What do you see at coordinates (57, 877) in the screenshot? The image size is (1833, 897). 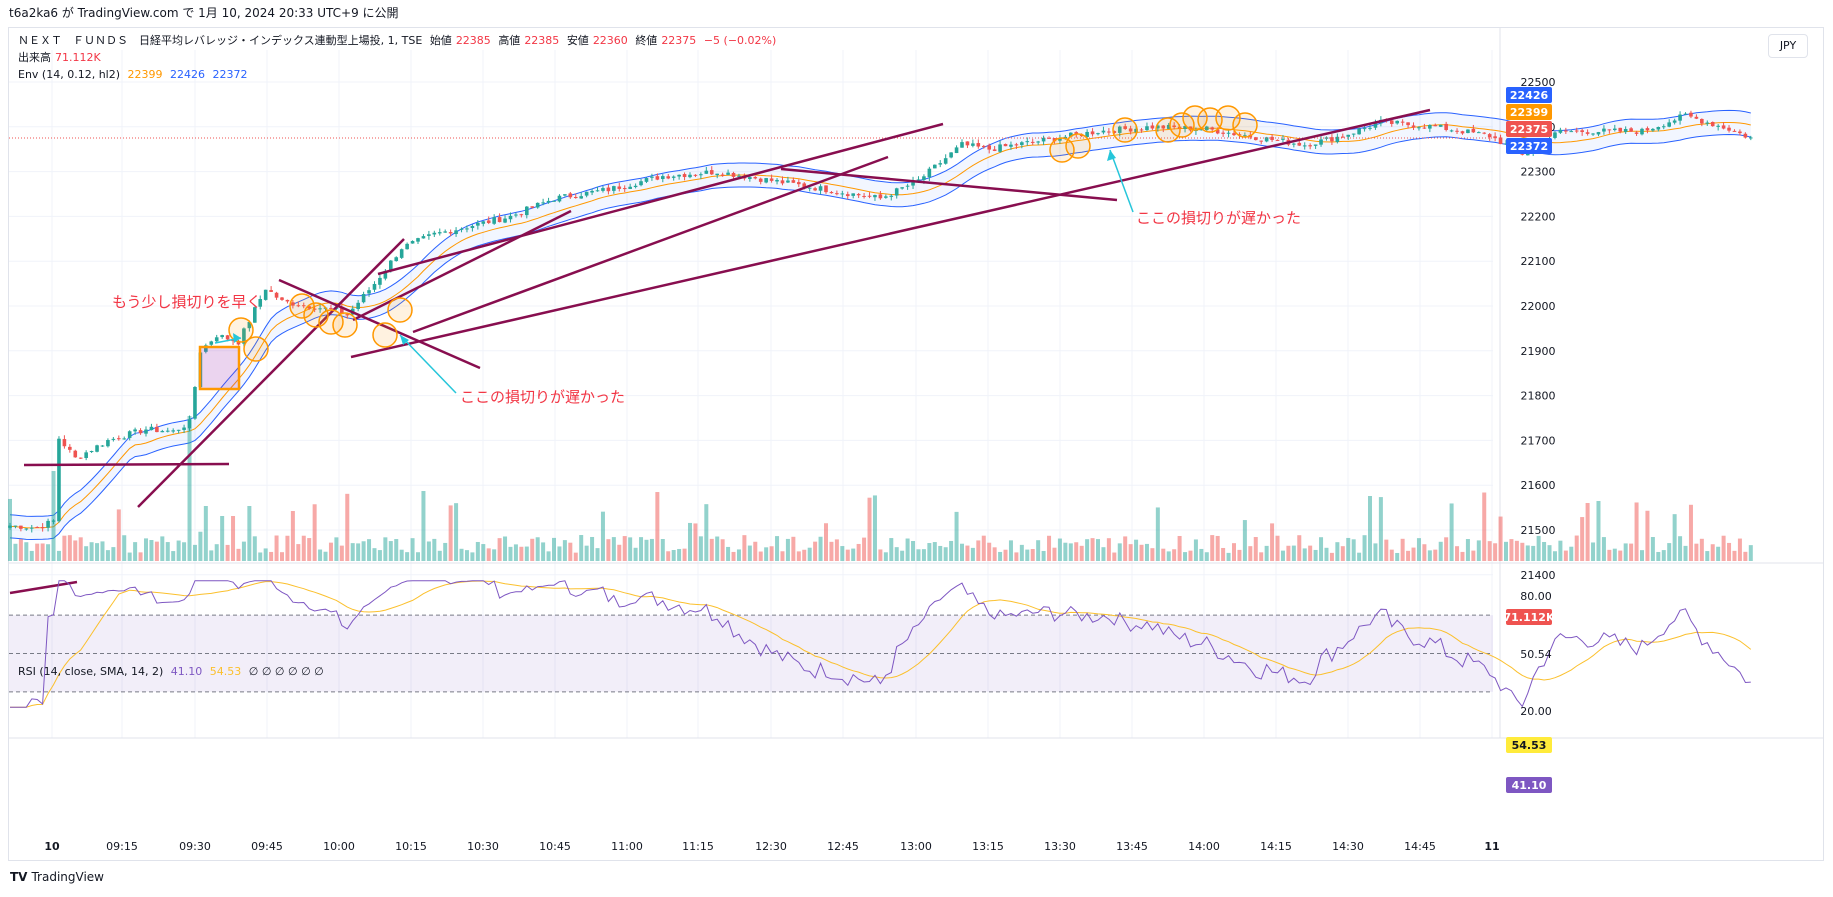 I see `footer-brand: TV TradingView` at bounding box center [57, 877].